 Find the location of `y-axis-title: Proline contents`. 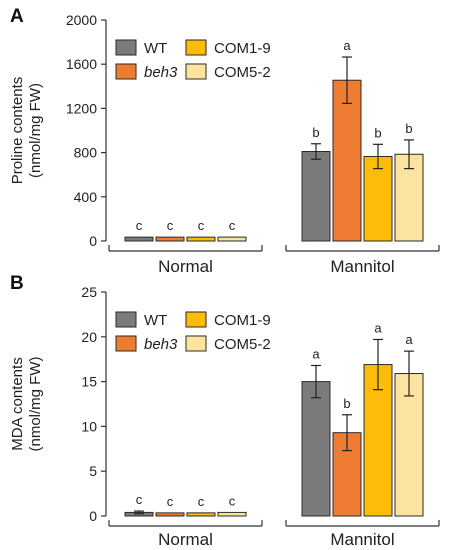

y-axis-title: Proline contents is located at coordinates (17, 131).